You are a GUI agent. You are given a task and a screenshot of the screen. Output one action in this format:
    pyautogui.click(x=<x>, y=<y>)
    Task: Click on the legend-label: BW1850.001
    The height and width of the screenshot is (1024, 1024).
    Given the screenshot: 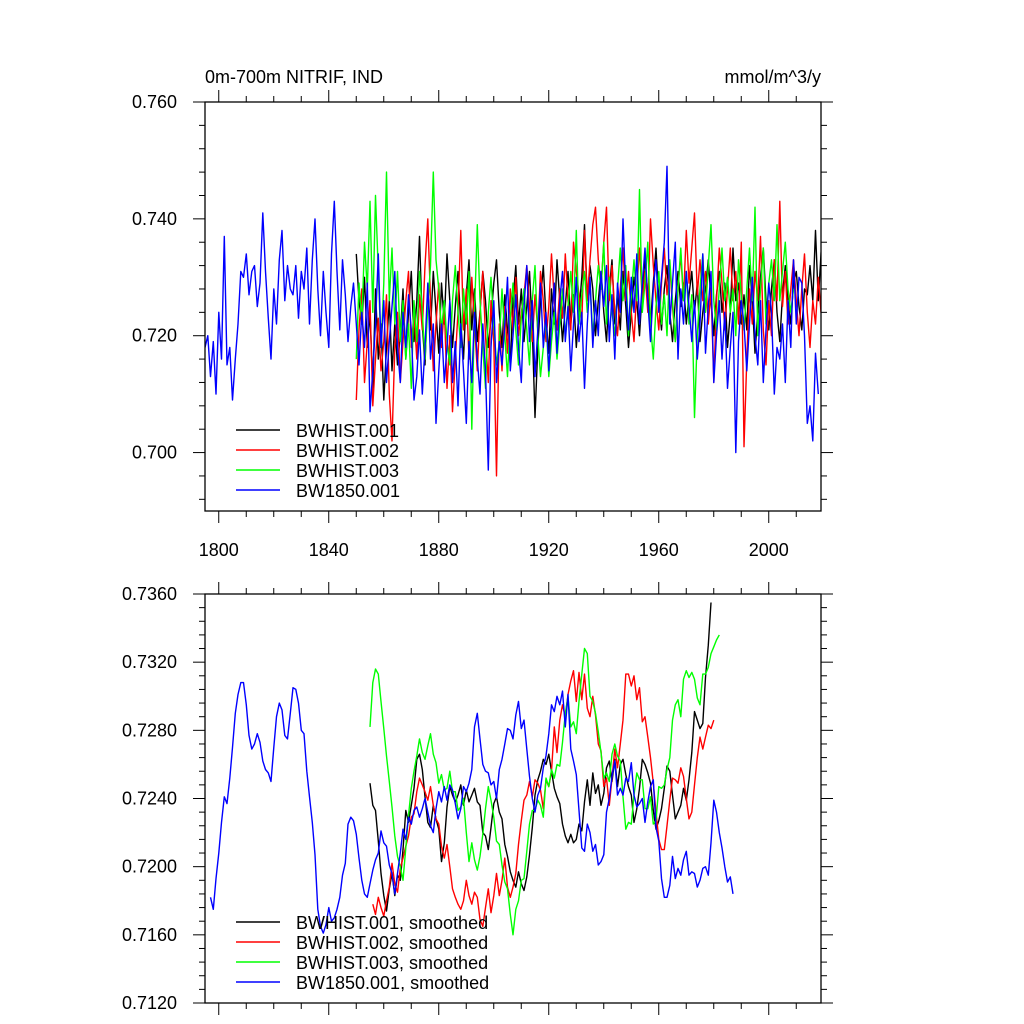 What is the action you would take?
    pyautogui.click(x=348, y=491)
    